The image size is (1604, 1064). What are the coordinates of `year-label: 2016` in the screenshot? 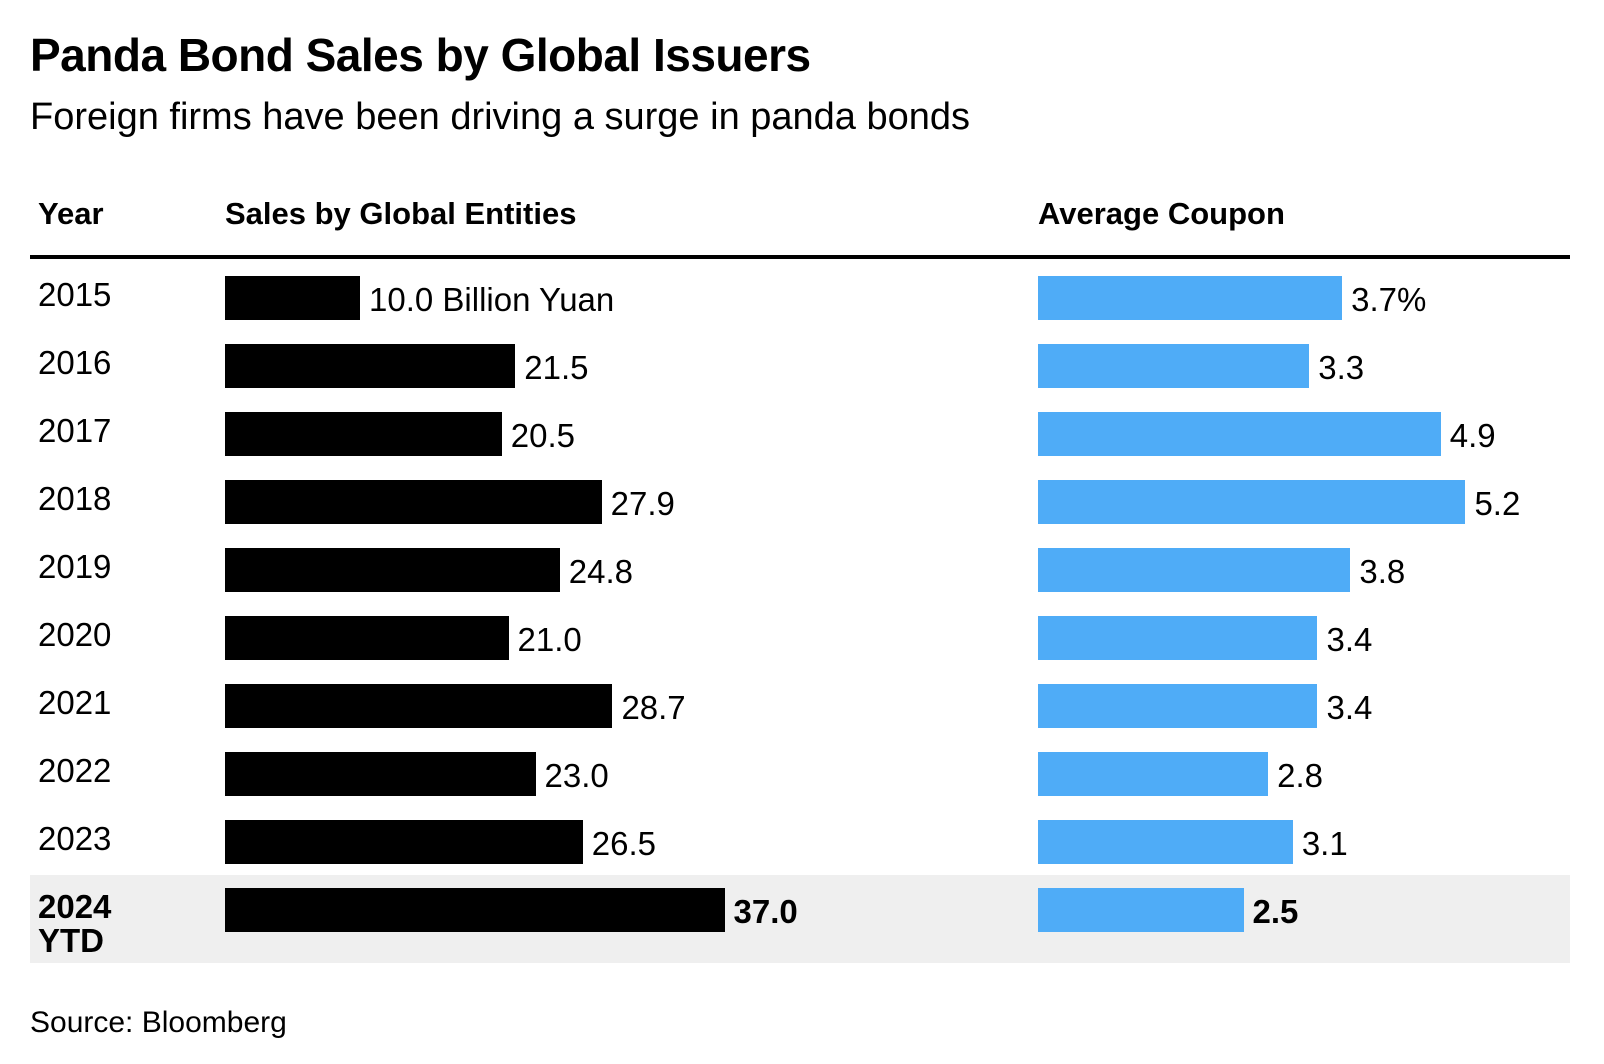 It's located at (75, 362).